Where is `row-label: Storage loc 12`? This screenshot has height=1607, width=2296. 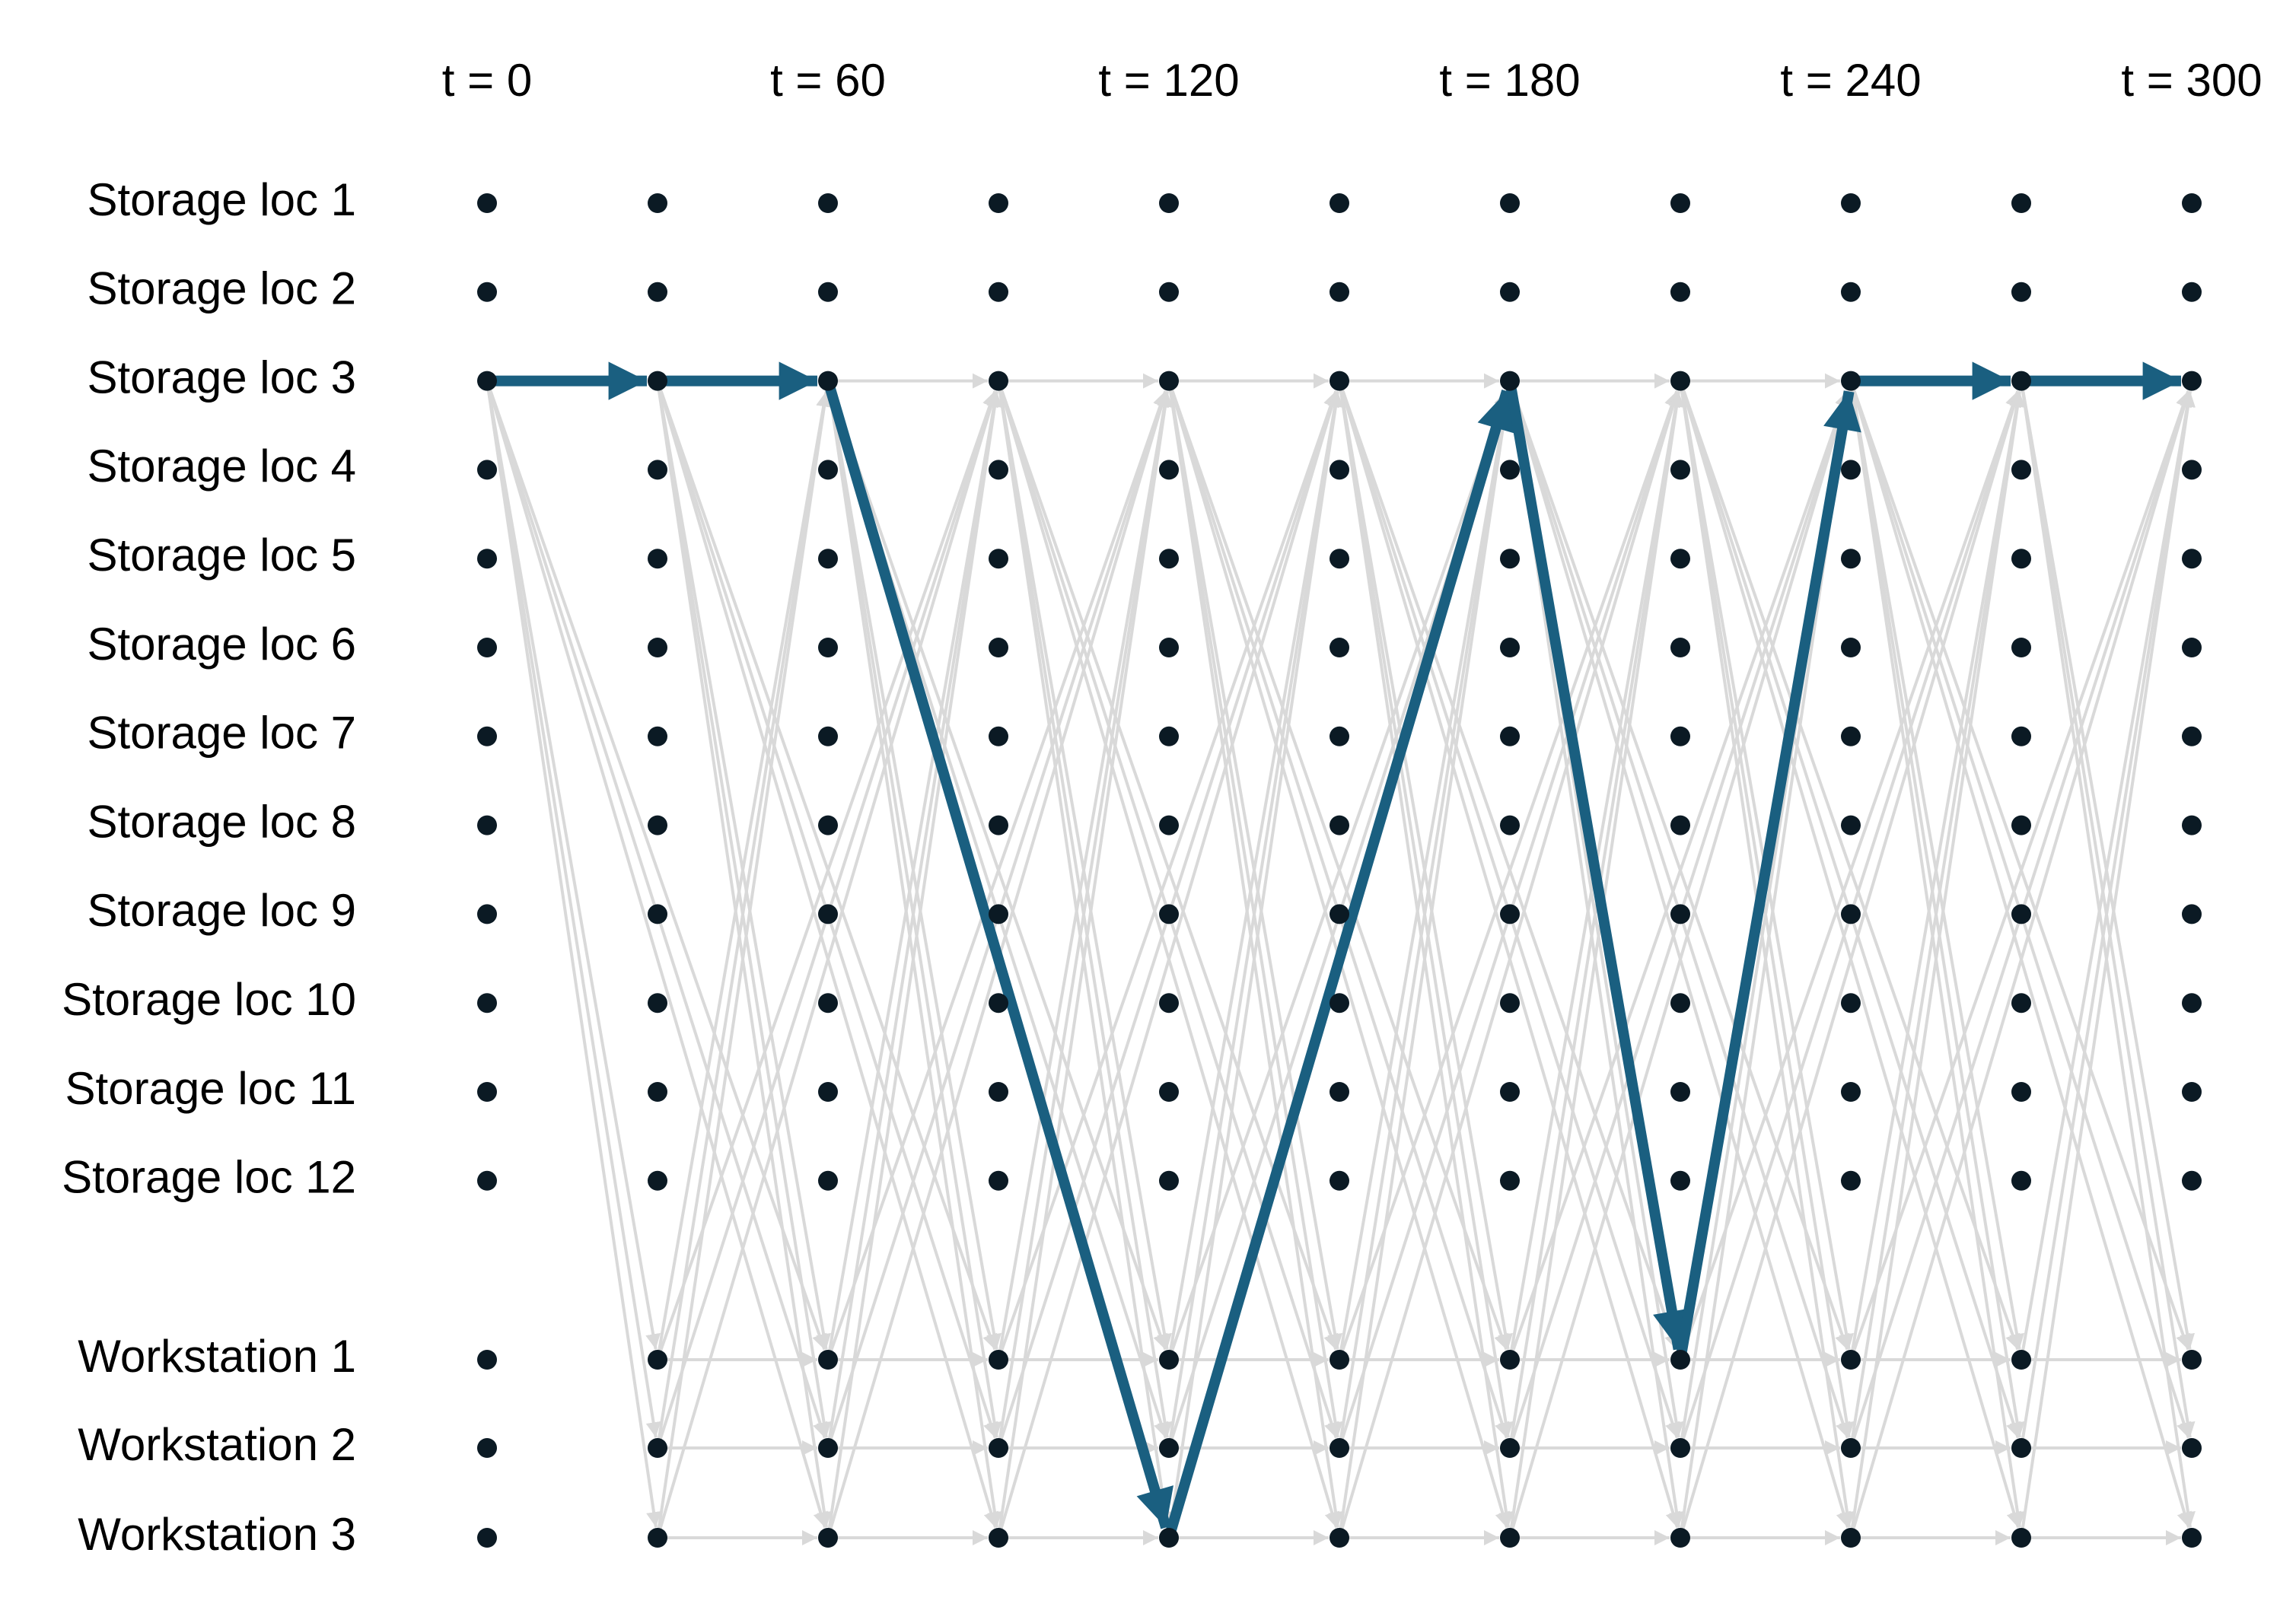 row-label: Storage loc 12 is located at coordinates (209, 1177).